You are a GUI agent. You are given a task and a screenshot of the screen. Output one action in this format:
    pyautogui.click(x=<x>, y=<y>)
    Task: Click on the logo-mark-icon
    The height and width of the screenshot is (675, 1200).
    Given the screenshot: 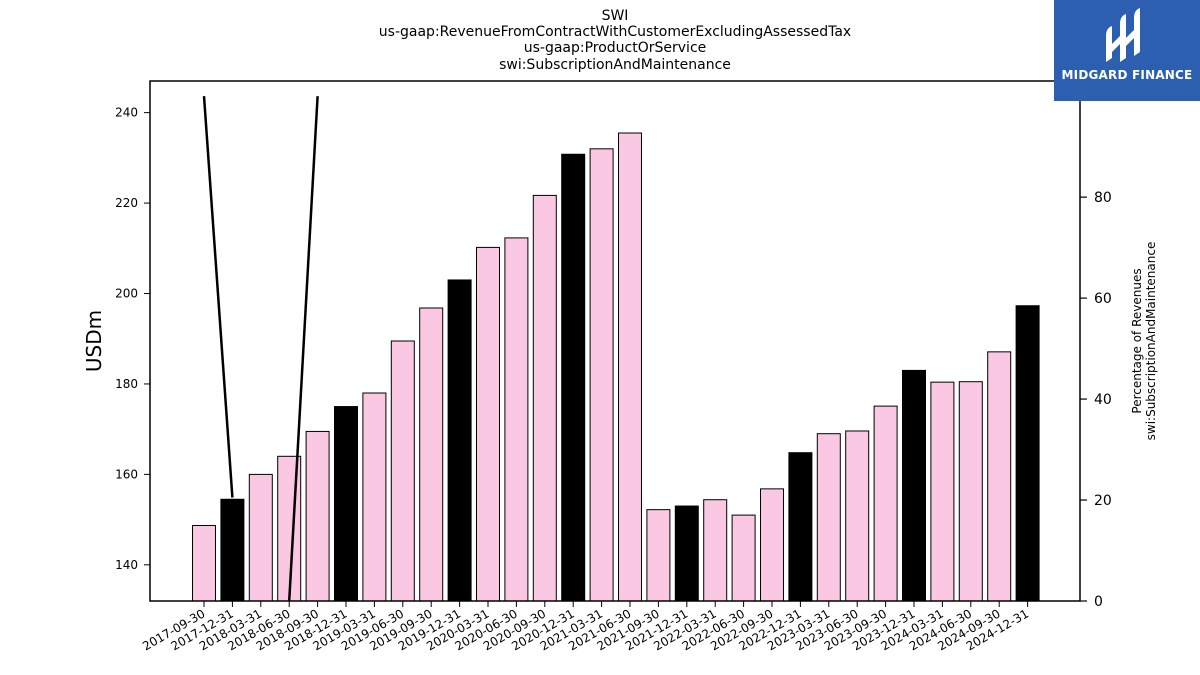 What is the action you would take?
    pyautogui.click(x=1123, y=35)
    